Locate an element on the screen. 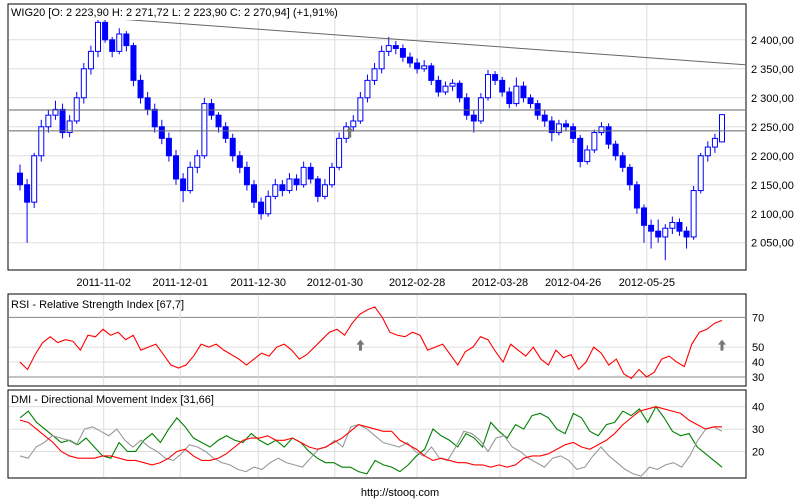  price-tick-label: 2 300,00 is located at coordinates (772, 99).